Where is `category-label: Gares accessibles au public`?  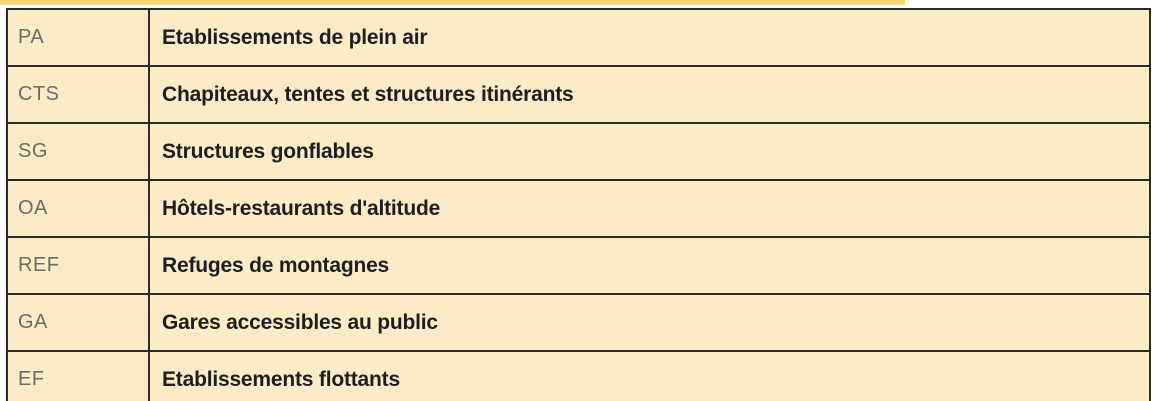 category-label: Gares accessibles au public is located at coordinates (649, 322).